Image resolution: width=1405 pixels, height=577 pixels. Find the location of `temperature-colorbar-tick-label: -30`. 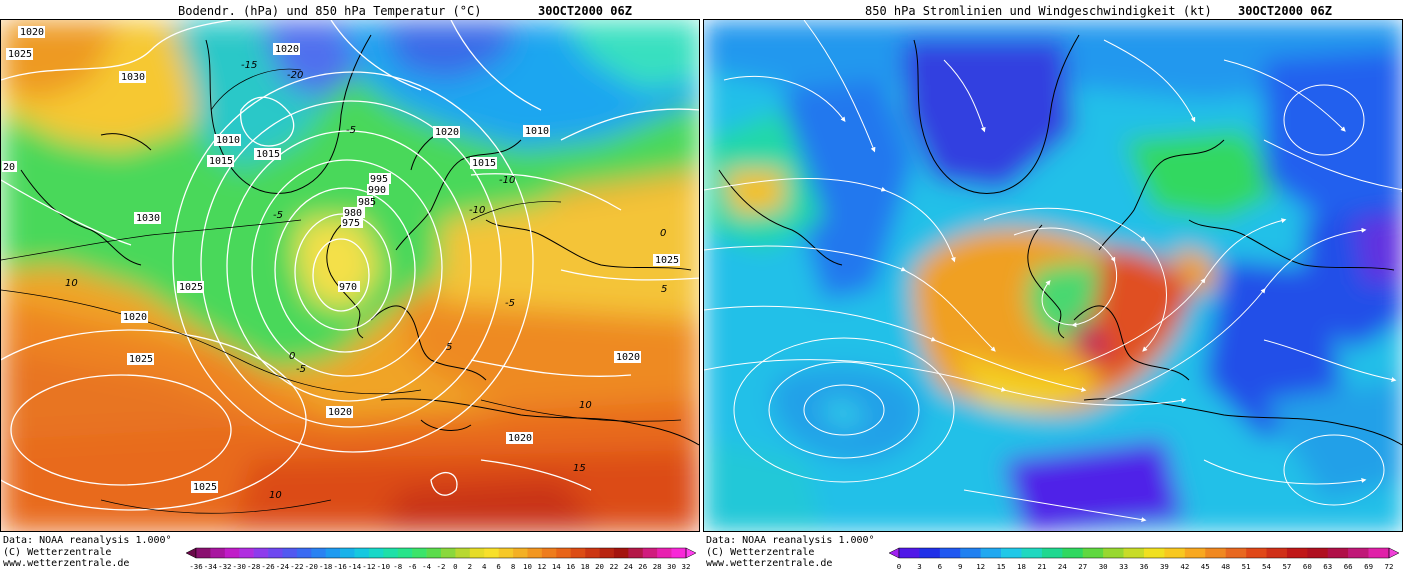

temperature-colorbar-tick-label: -30 is located at coordinates (239, 566).